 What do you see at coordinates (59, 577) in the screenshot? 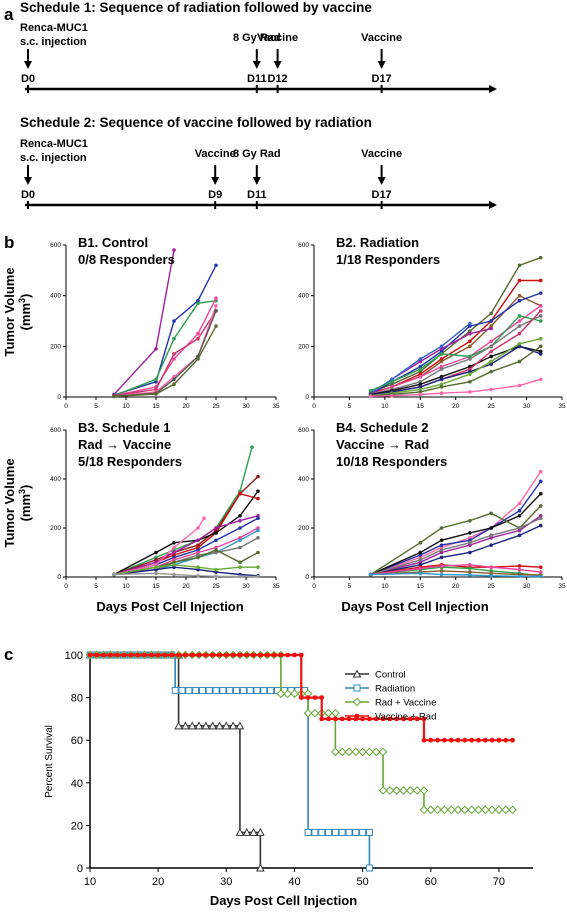
I see `y-tick-label: 0` at bounding box center [59, 577].